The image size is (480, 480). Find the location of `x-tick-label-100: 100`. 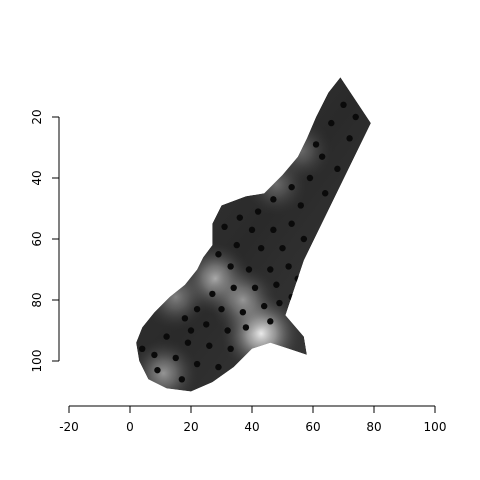

x-tick-label-100: 100 is located at coordinates (435, 427).